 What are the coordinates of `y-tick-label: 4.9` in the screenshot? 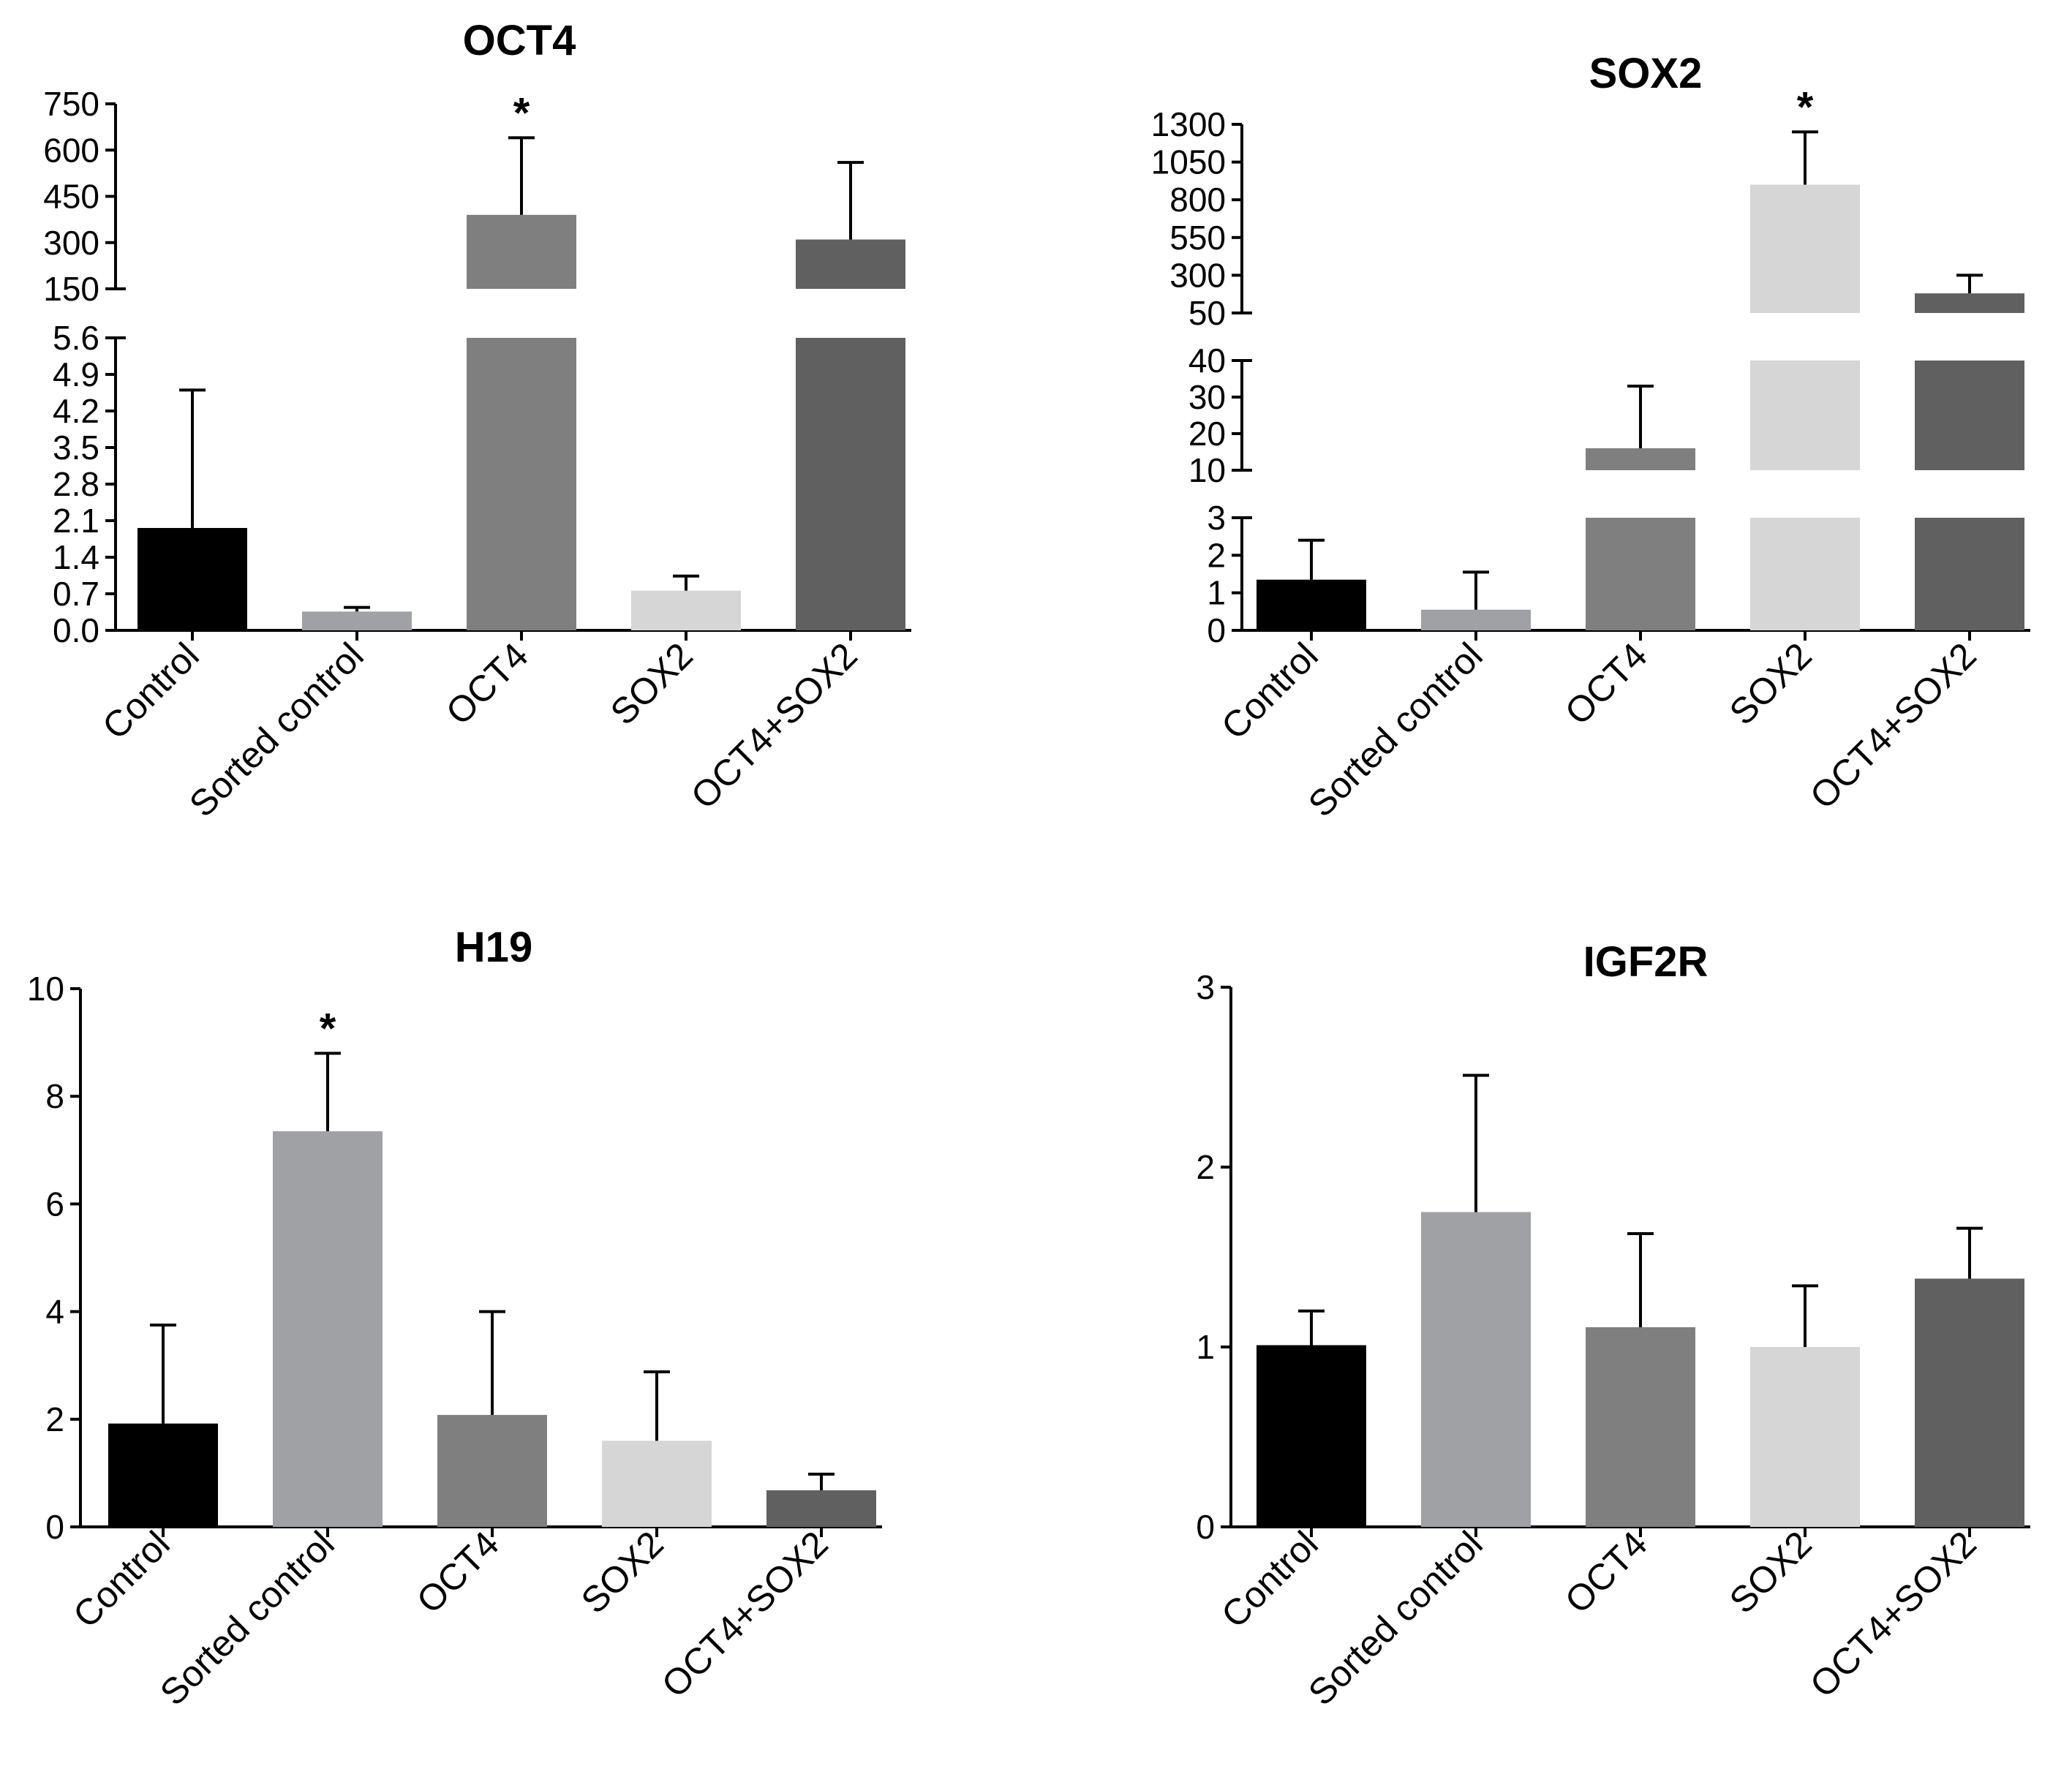 It's located at (76, 374).